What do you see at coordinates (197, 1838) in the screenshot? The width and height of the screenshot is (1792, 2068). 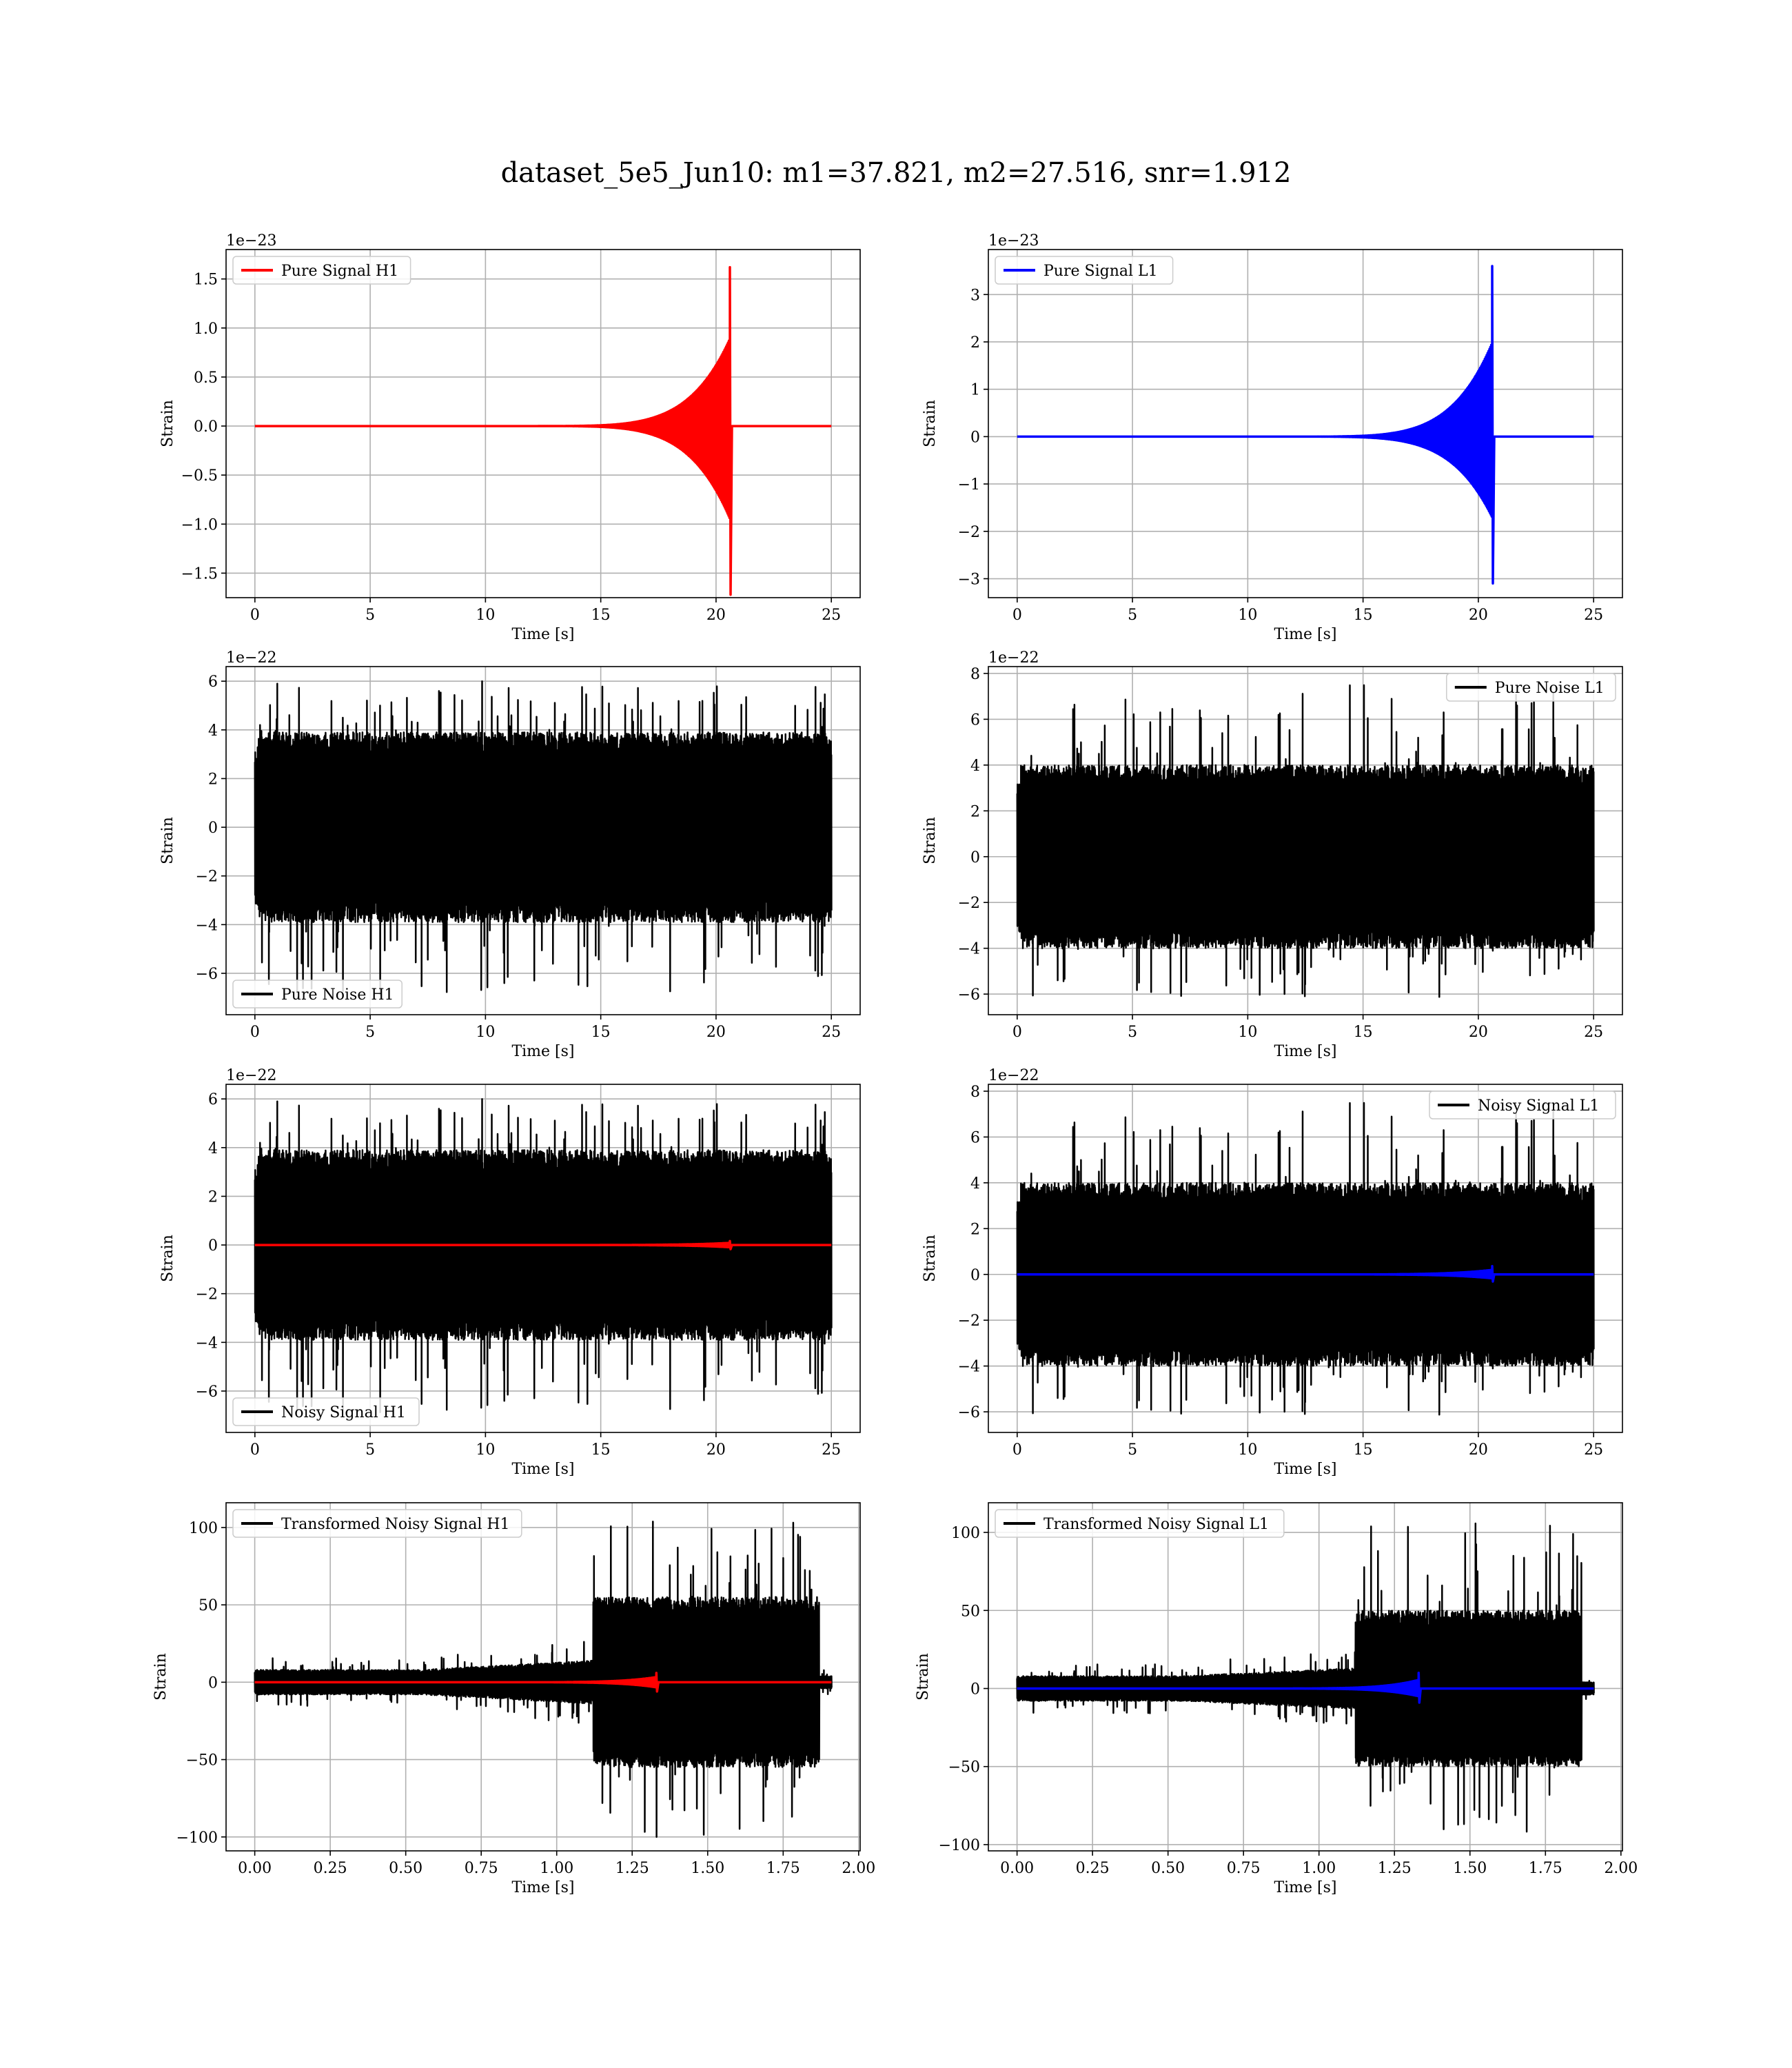 I see `y-tick-label: −100` at bounding box center [197, 1838].